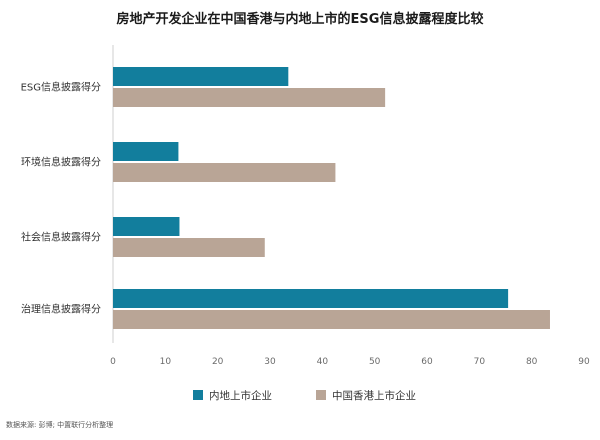 This screenshot has height=440, width=600. I want to click on category-label: ESG信息披露得分, so click(61, 87).